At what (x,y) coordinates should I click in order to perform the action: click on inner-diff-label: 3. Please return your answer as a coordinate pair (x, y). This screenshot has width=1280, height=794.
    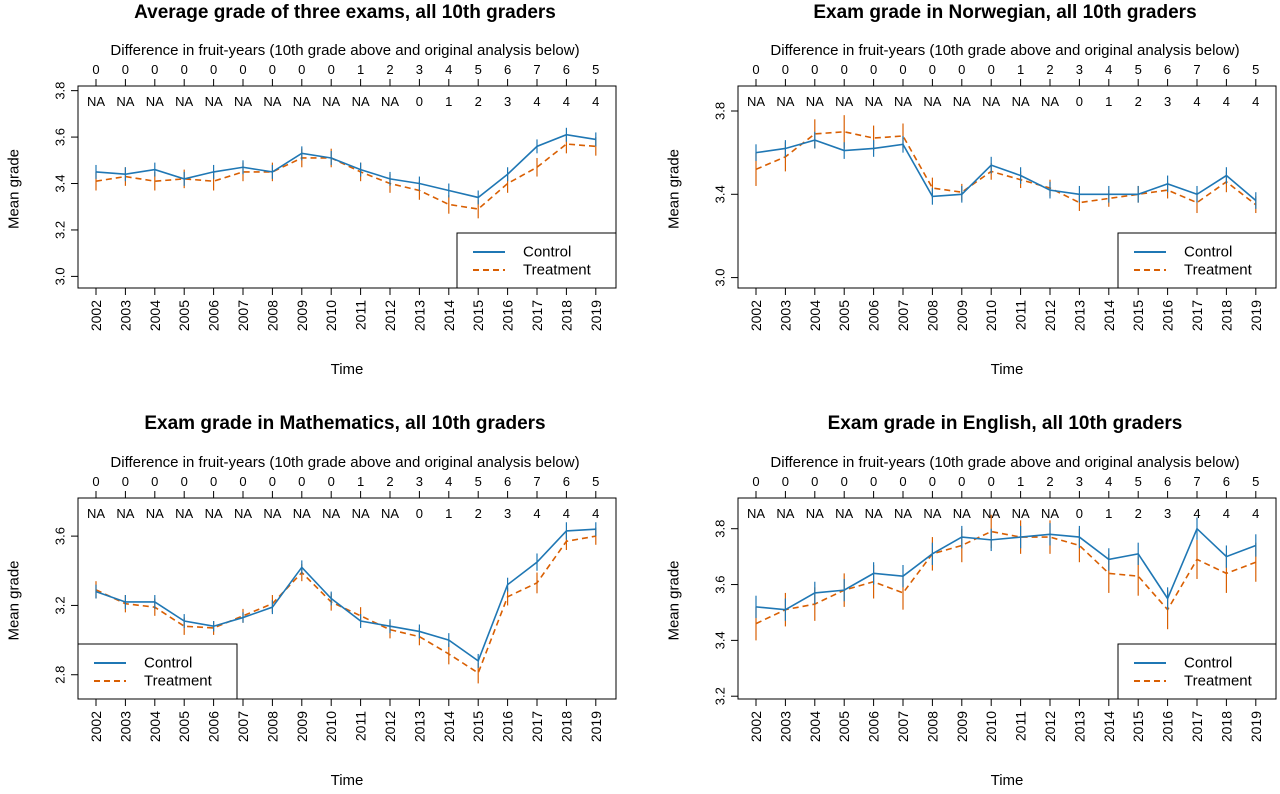
    Looking at the image, I should click on (1167, 513).